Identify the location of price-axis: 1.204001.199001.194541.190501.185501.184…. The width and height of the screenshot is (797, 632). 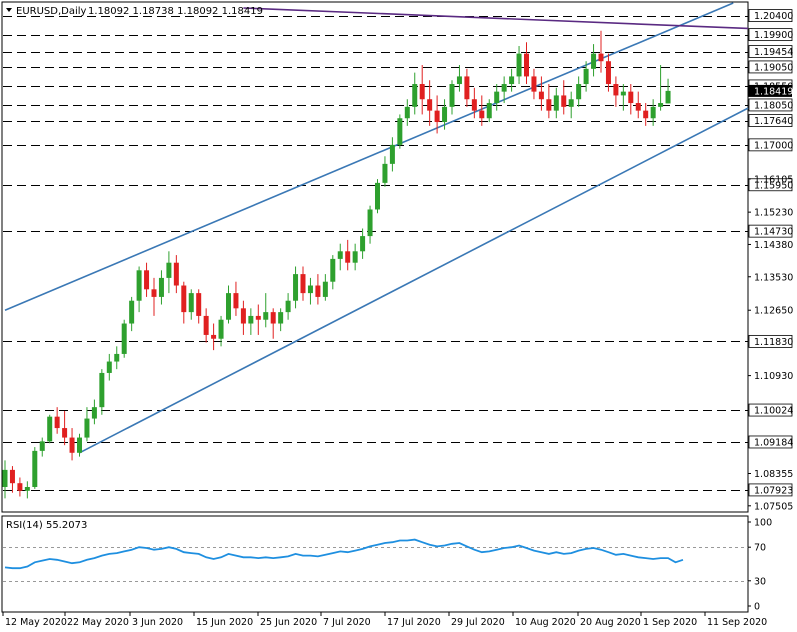
(770, 260).